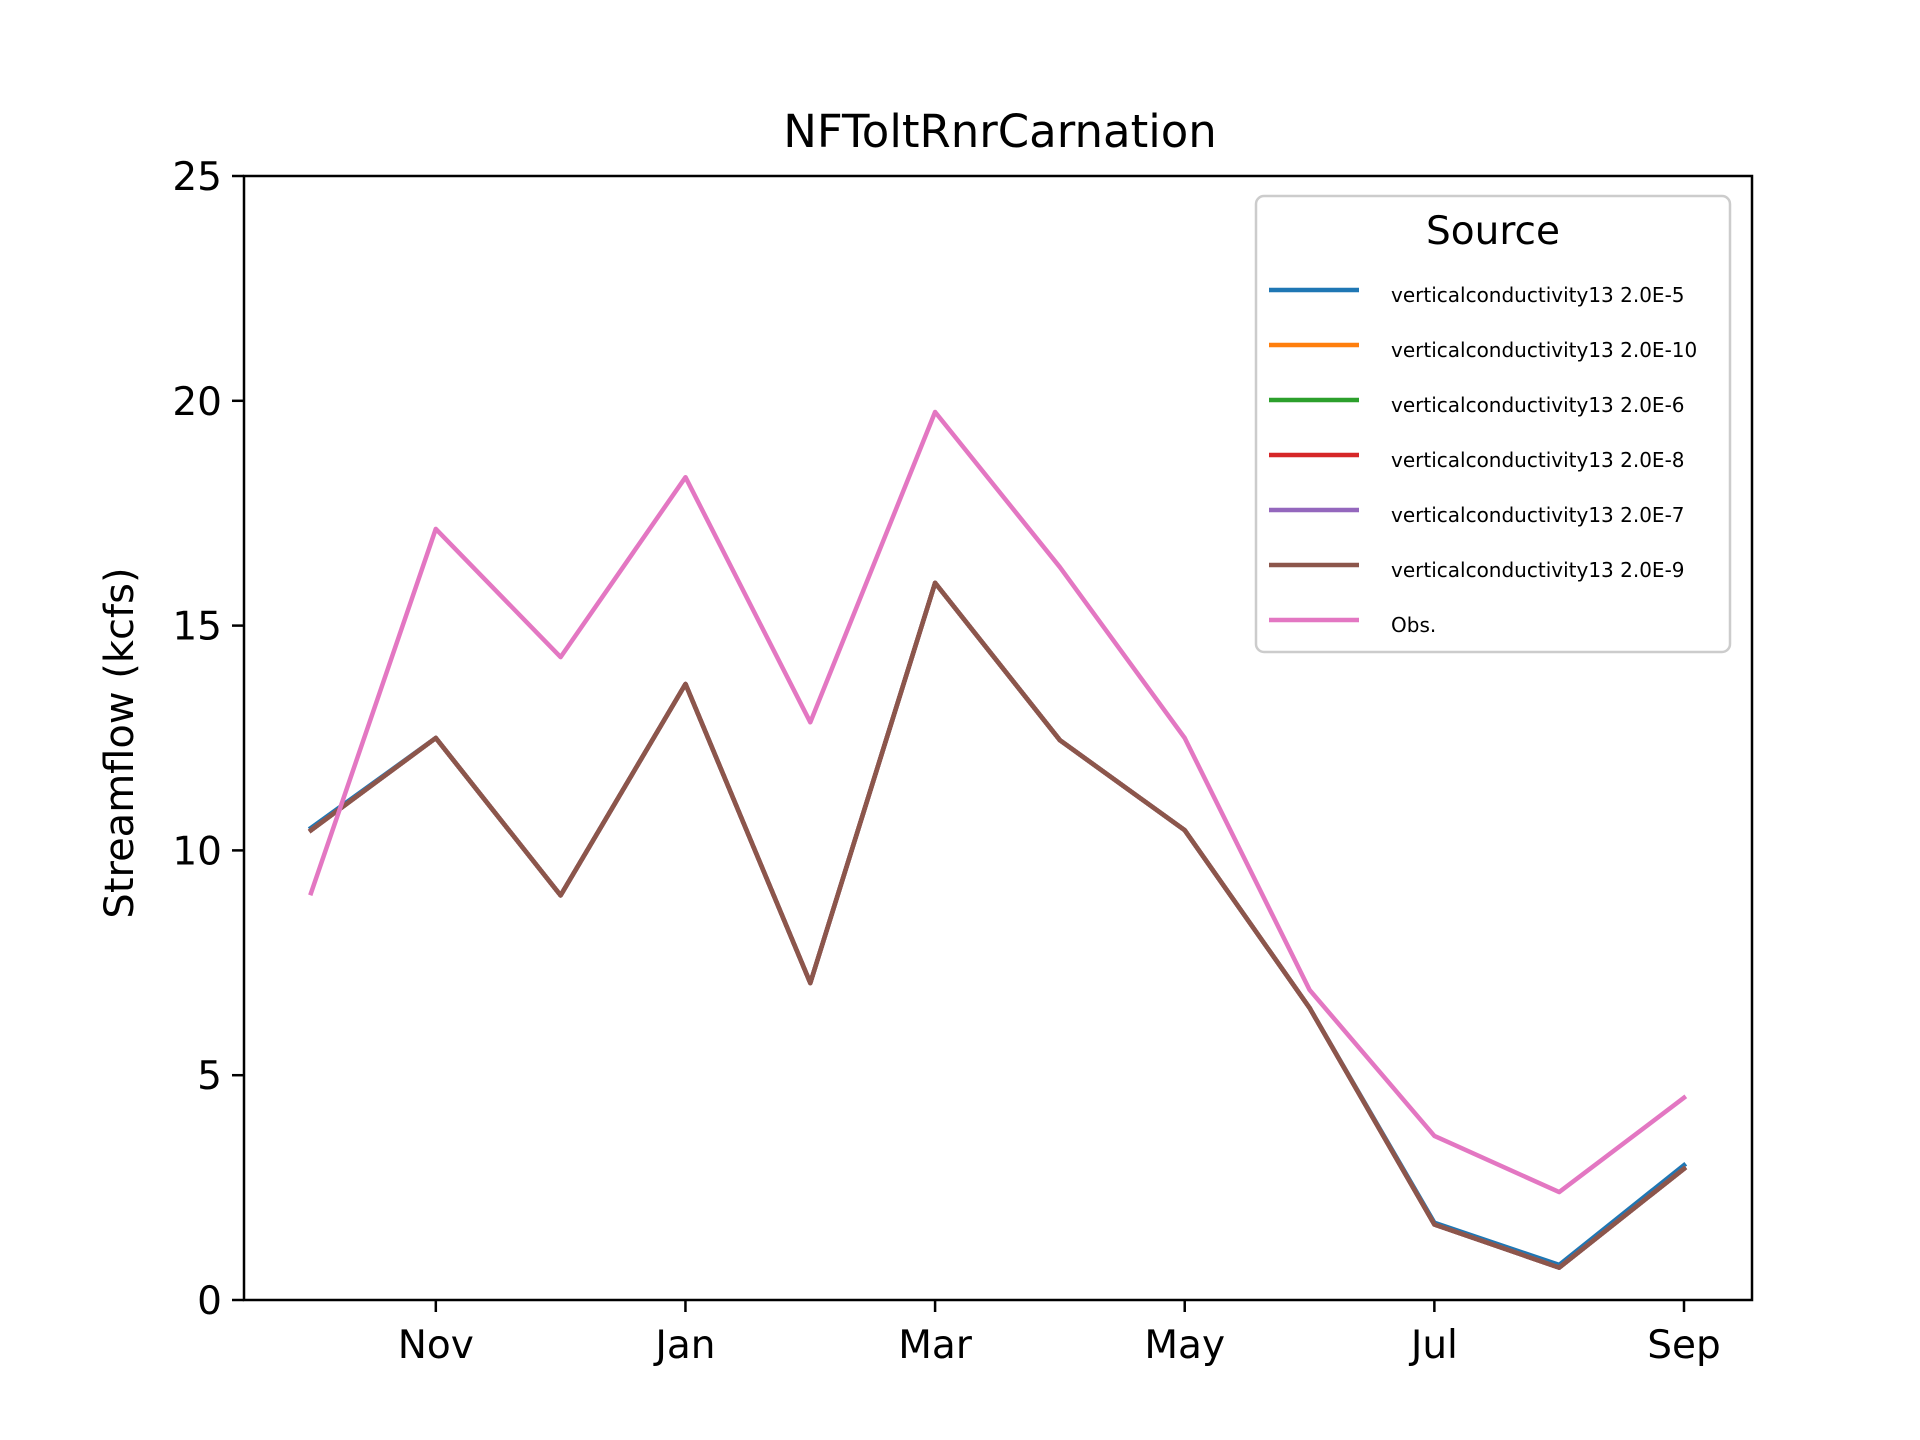  What do you see at coordinates (1059, 1334) in the screenshot?
I see `x-axis-ticks: Nov Jan Mar May Jul Sep` at bounding box center [1059, 1334].